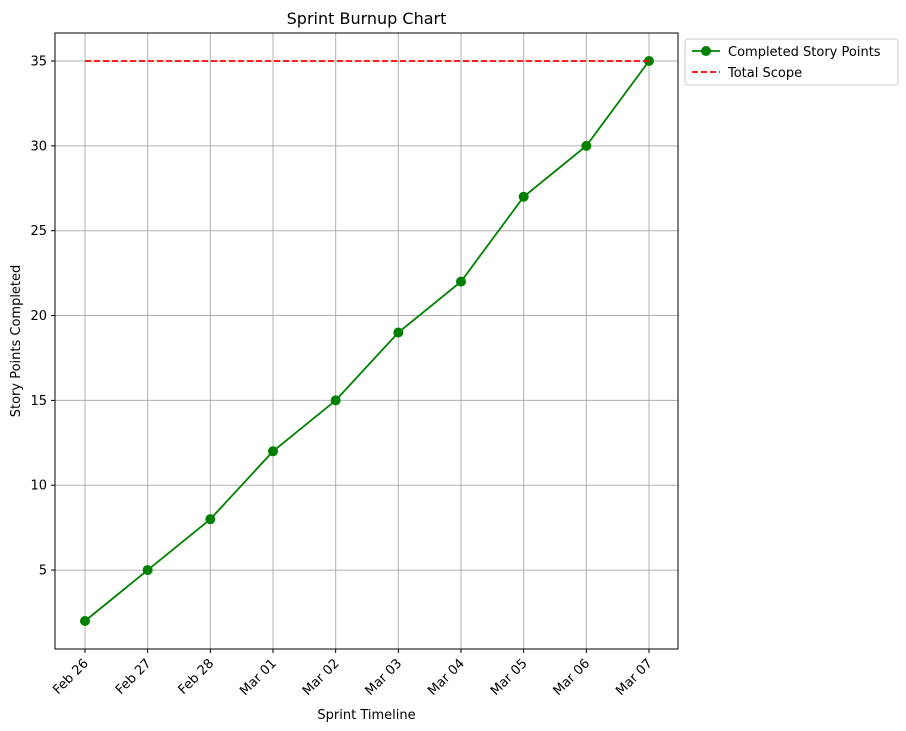 This screenshot has height=731, width=906. I want to click on legend-scope-label: Total Scope, so click(764, 73).